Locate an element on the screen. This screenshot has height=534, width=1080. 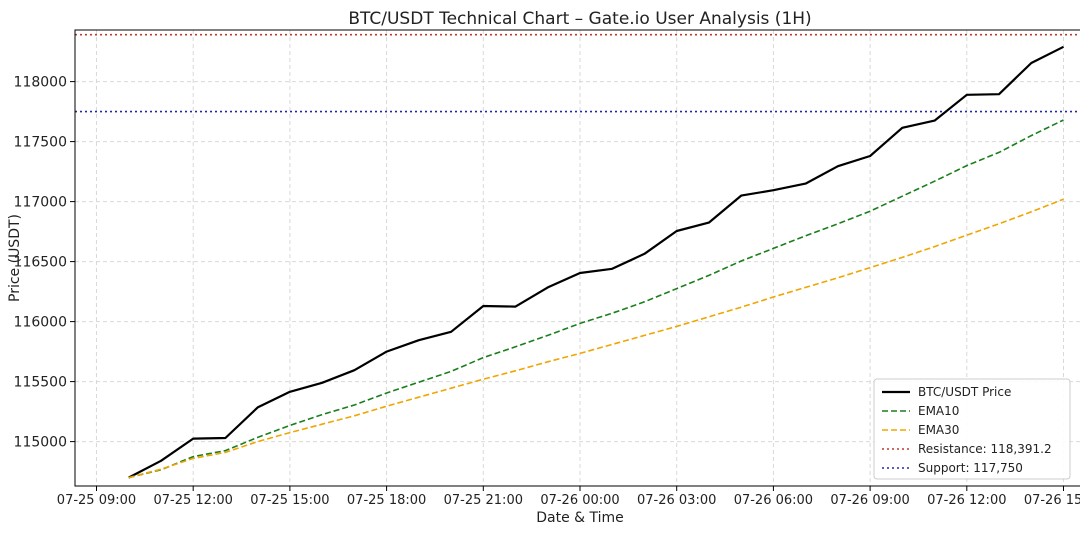
y-tick-label: 117000 is located at coordinates (40, 203).